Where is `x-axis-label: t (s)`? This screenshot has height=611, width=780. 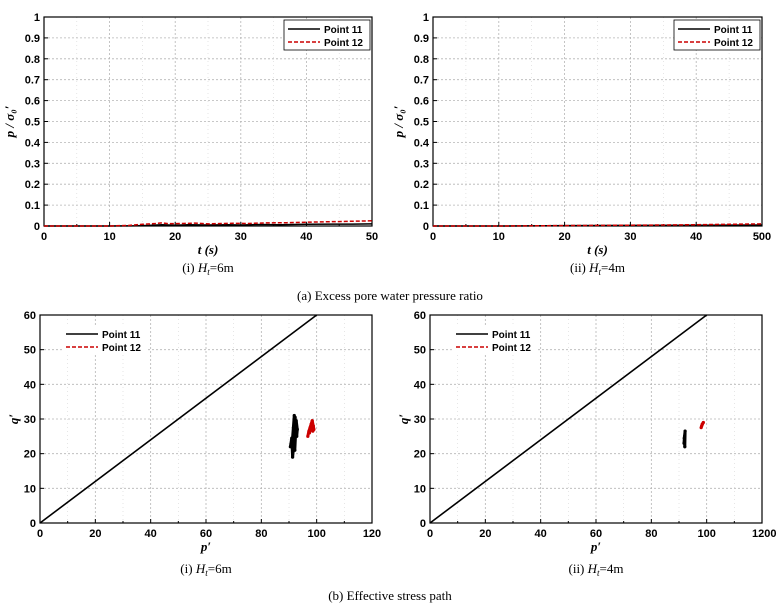
x-axis-label: t (s) is located at coordinates (208, 249).